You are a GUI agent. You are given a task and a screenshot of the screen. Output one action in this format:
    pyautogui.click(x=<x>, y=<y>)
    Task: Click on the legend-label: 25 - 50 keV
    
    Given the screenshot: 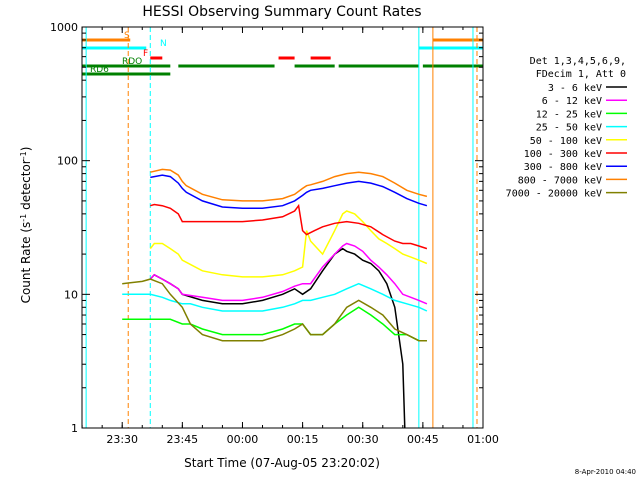 What is the action you would take?
    pyautogui.click(x=569, y=128)
    